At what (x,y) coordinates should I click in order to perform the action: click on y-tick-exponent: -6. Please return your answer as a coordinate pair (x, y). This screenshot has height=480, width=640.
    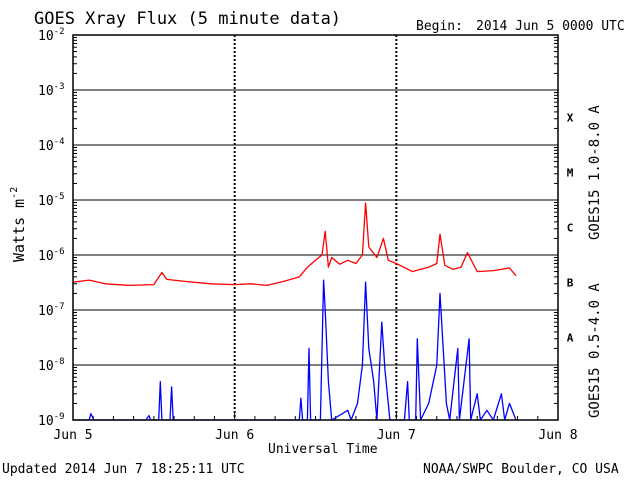
    Looking at the image, I should click on (59, 252).